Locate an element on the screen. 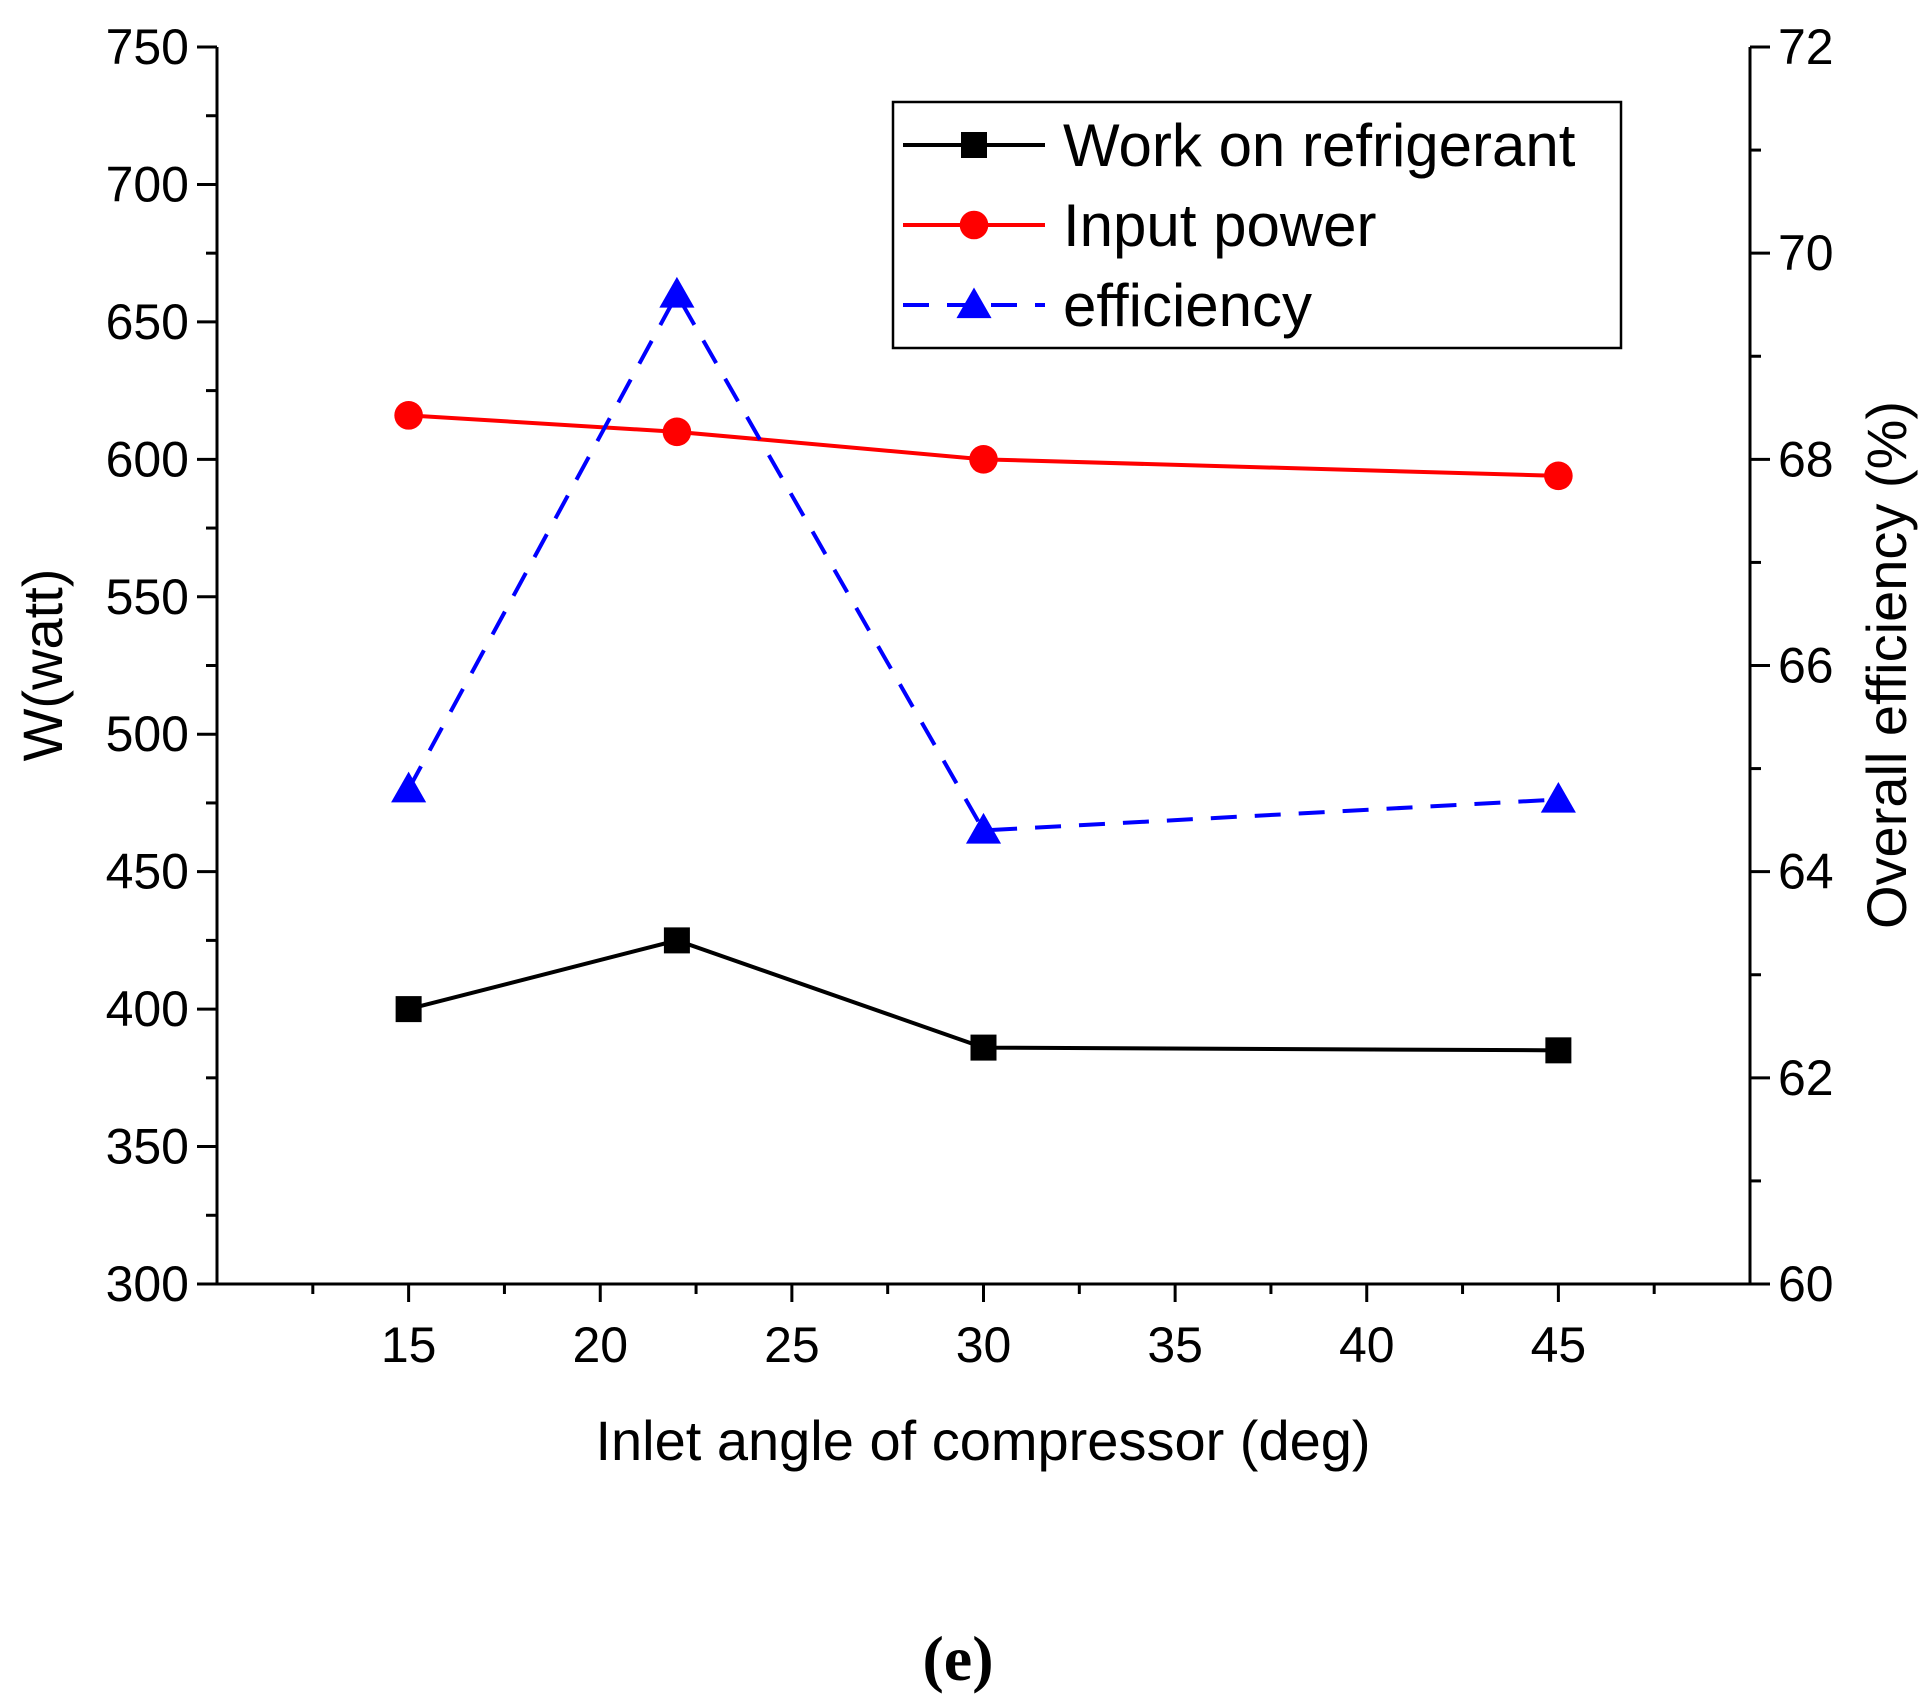 The image size is (1923, 1705). y-axis-right-title: Overall efficiency (%) is located at coordinates (1886, 665).